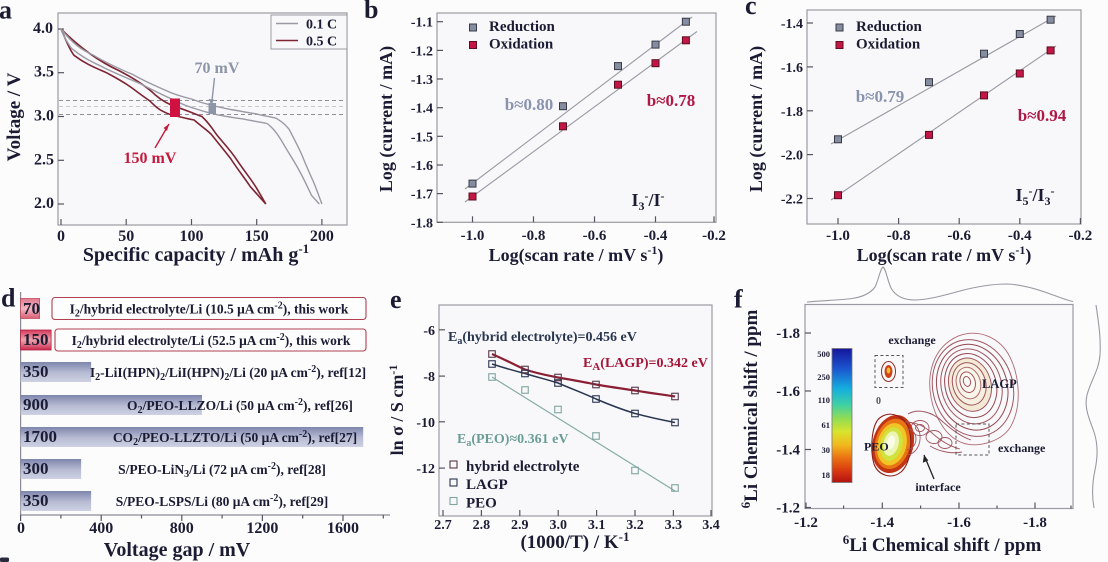 The width and height of the screenshot is (1108, 562). Describe the element at coordinates (645, 364) in the screenshot. I see `svg-text: EA(LAGP)=0.342 eV` at that location.